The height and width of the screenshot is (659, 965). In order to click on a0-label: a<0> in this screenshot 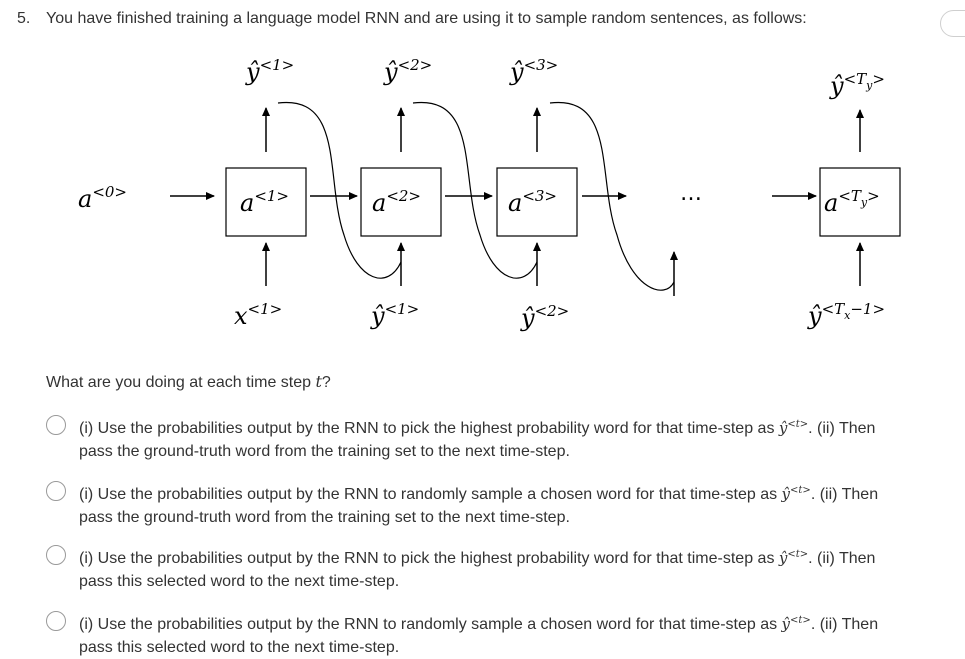, I will do `click(102, 198)`.